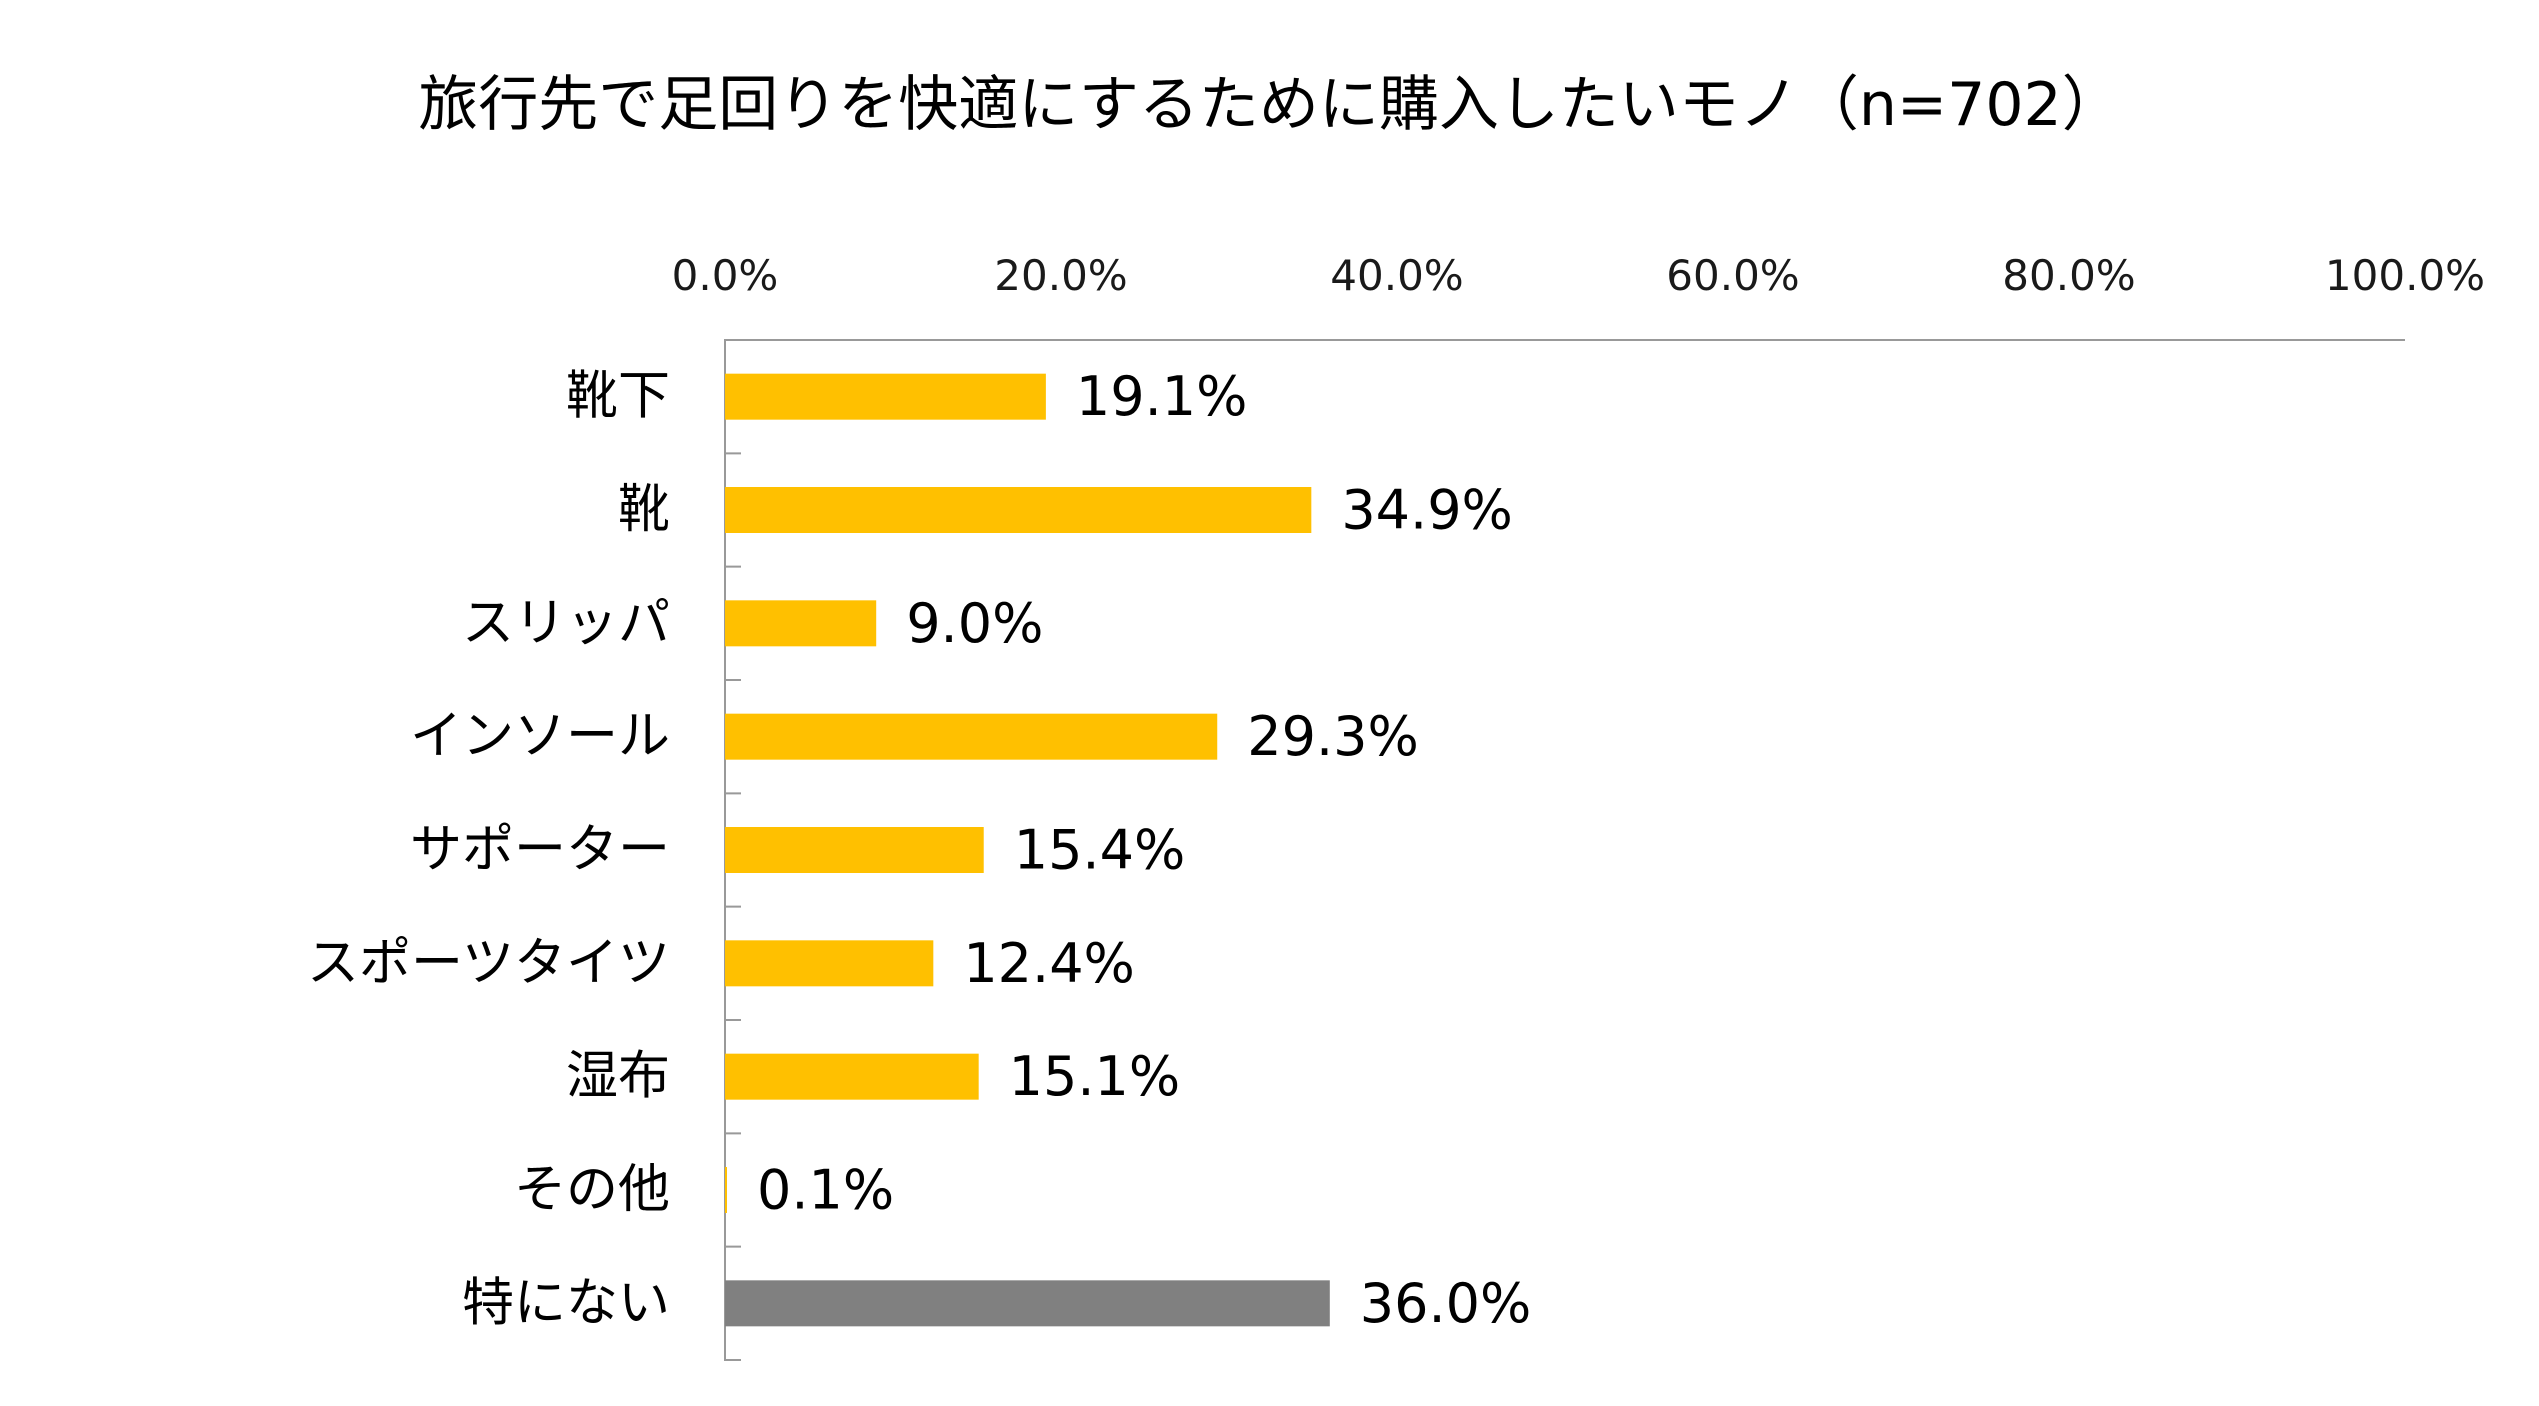  I want to click on value-label: 29.3%, so click(1333, 736).